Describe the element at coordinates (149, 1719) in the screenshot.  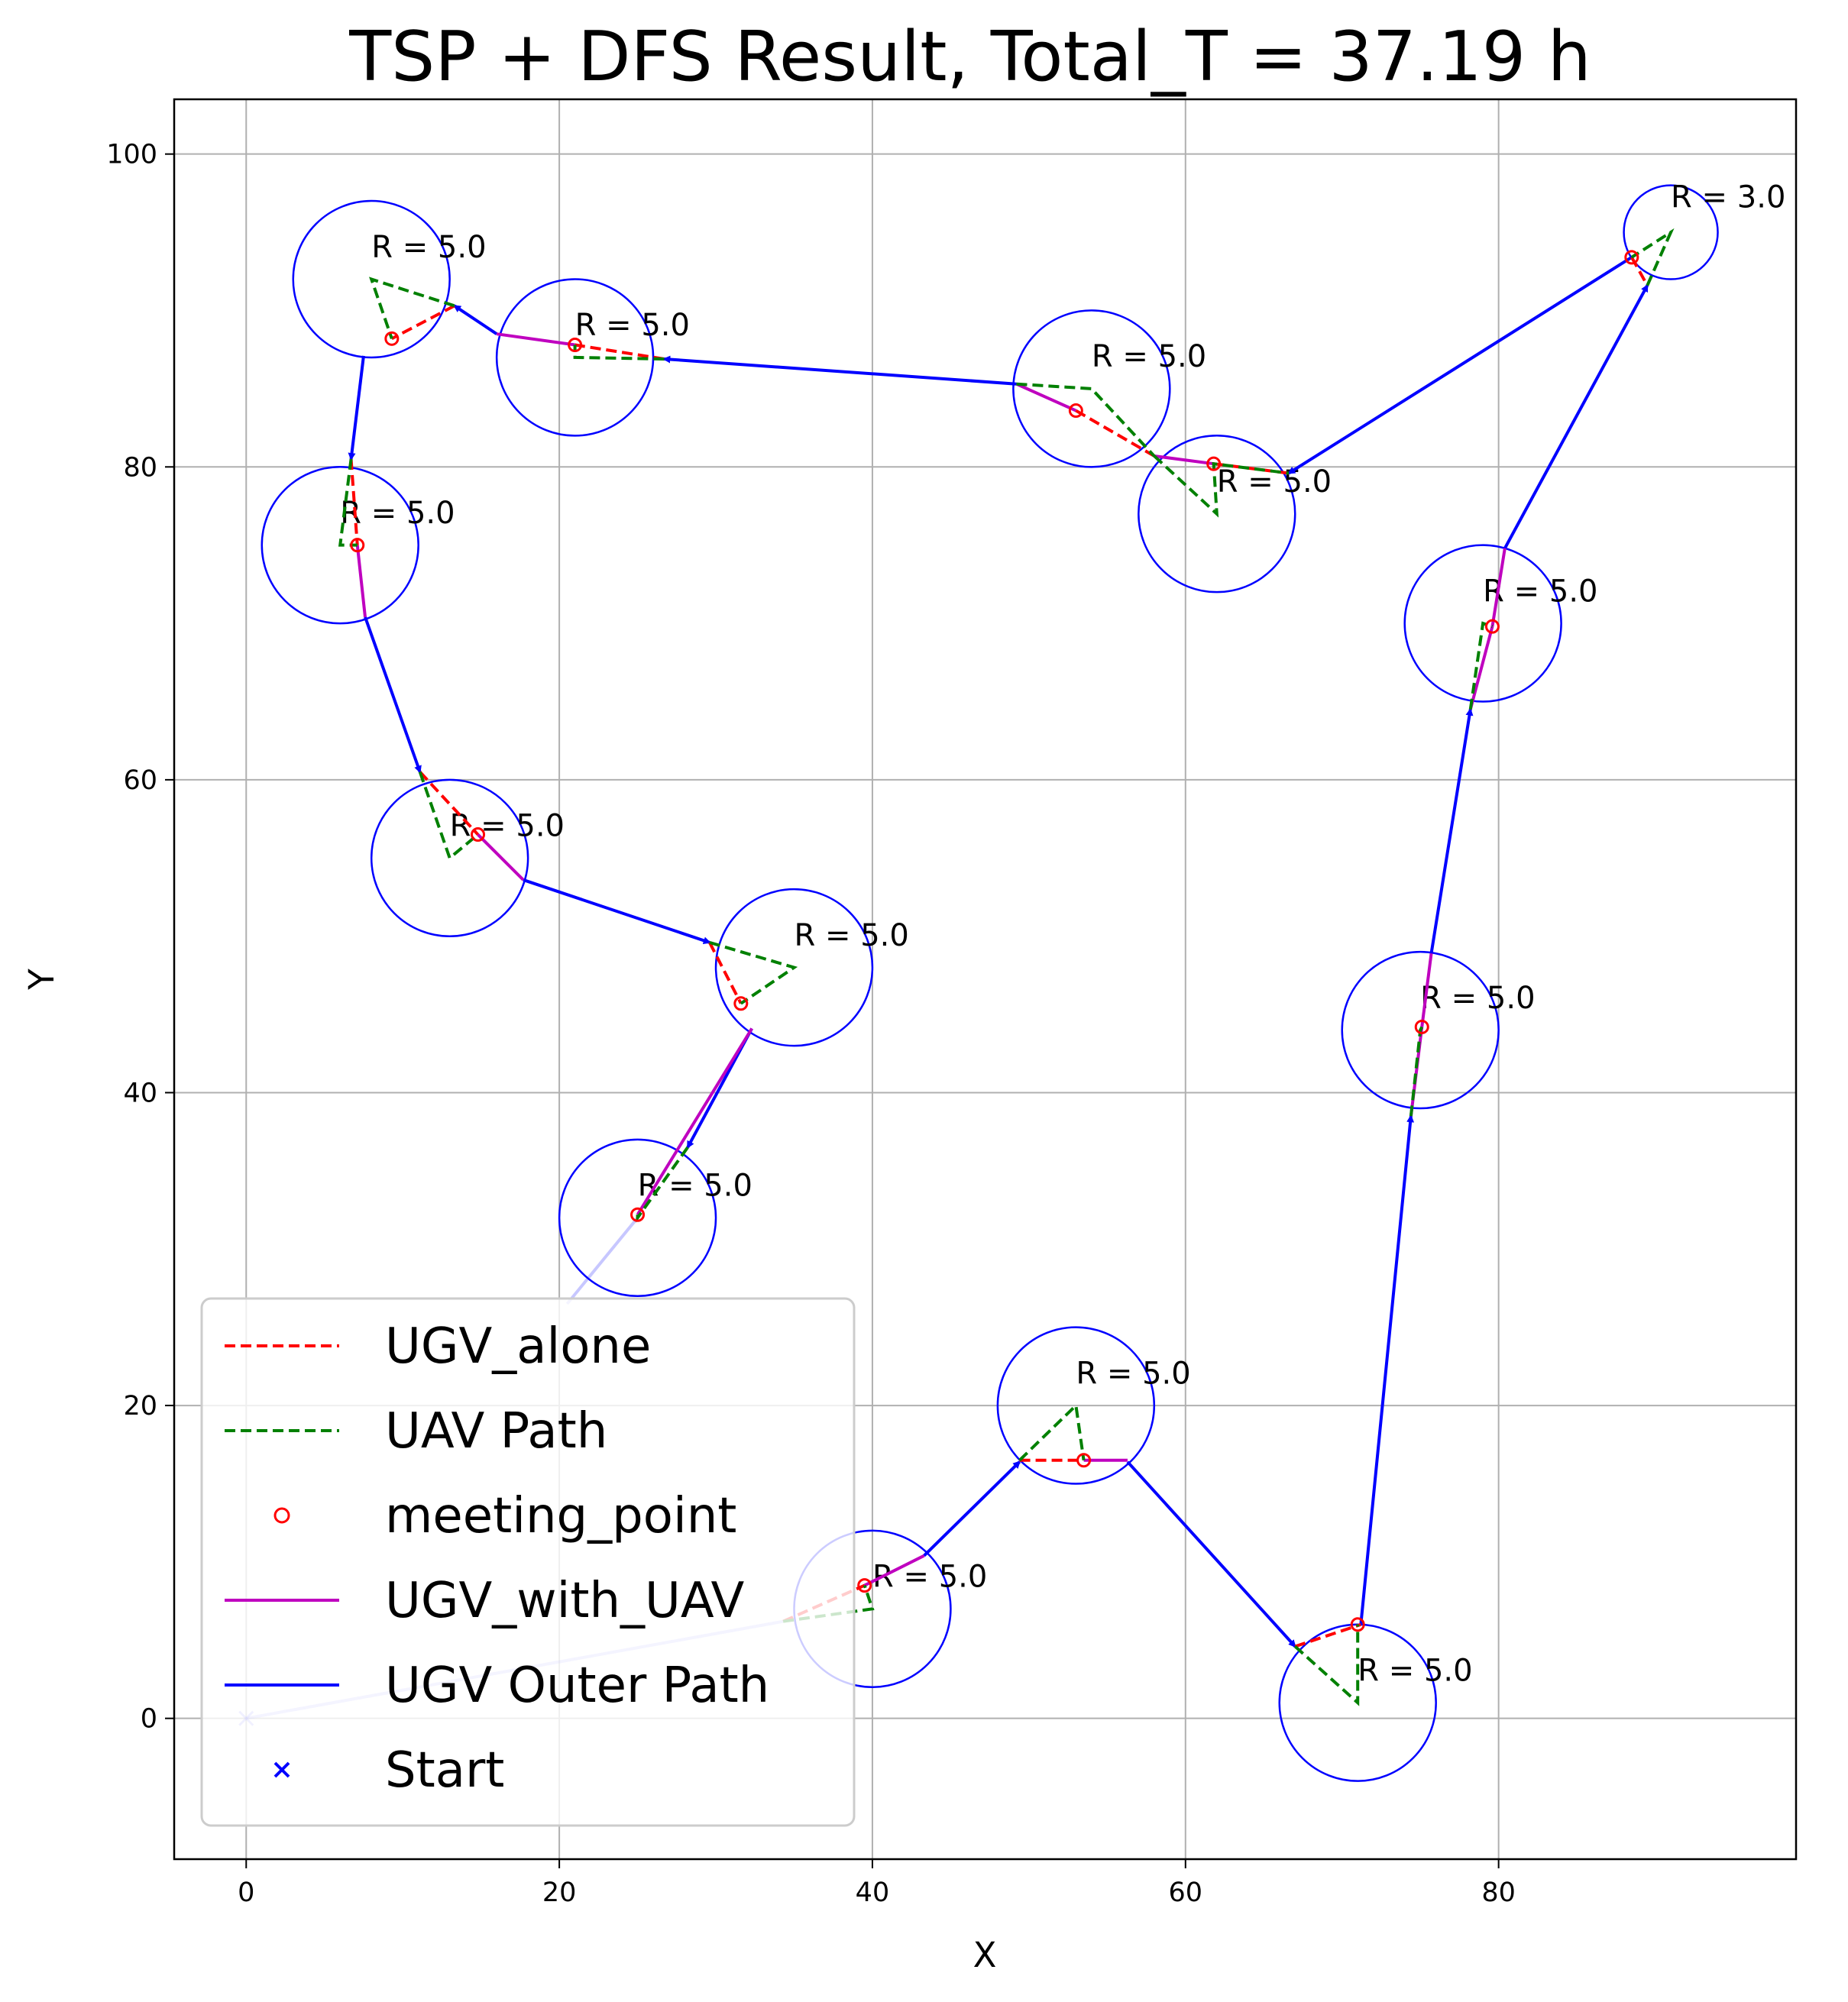
I see `y-tick-label: 0` at that location.